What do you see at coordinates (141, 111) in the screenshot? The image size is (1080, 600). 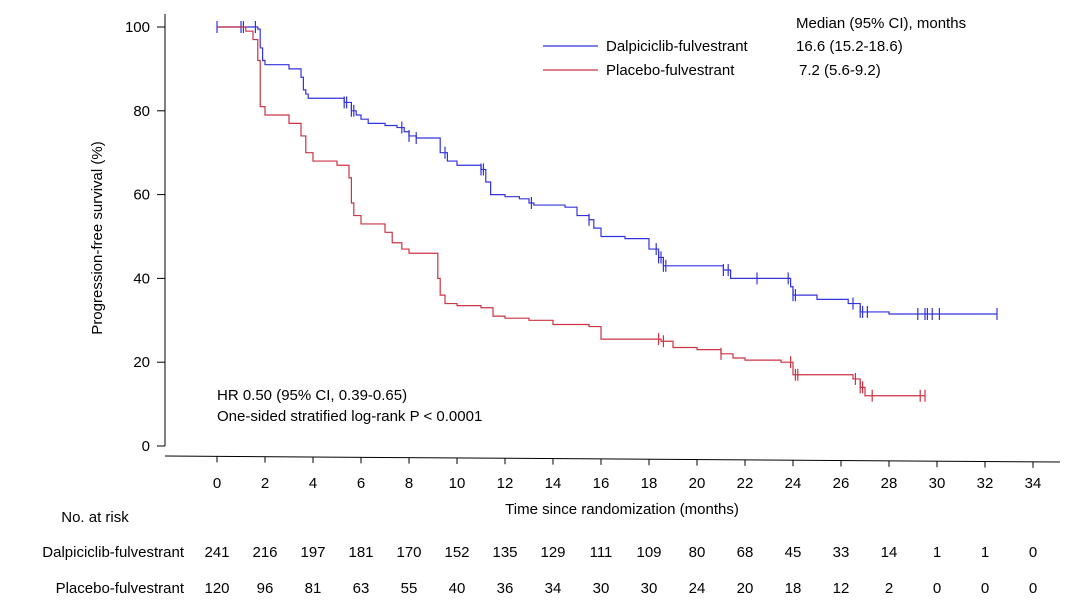 I see `y-tick-label: 80` at bounding box center [141, 111].